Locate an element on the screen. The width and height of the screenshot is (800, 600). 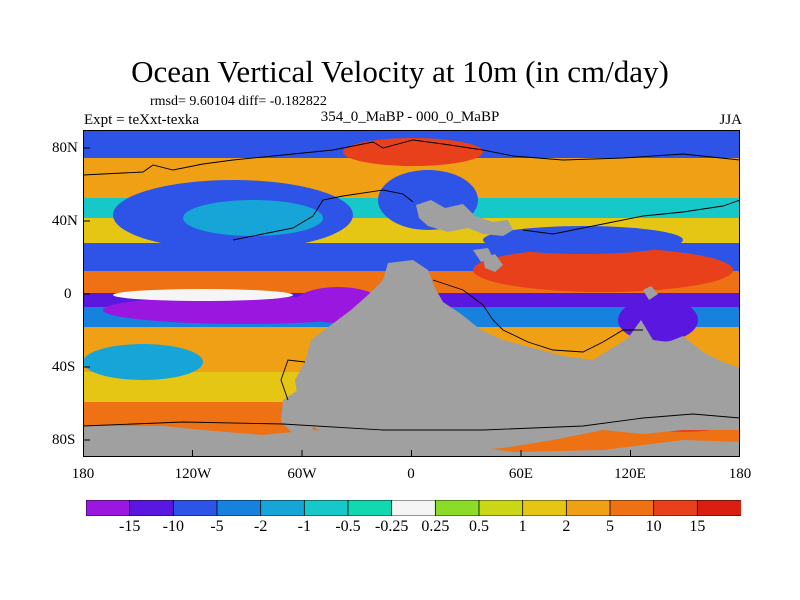
land-antarctica is located at coordinates (411, 441).